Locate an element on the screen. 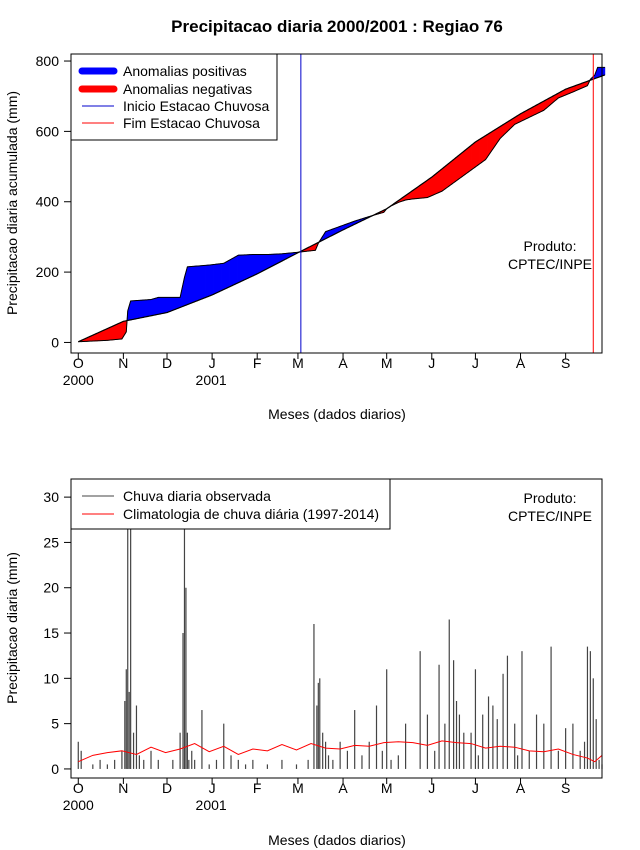  top-product-label: Produto: is located at coordinates (550, 246).